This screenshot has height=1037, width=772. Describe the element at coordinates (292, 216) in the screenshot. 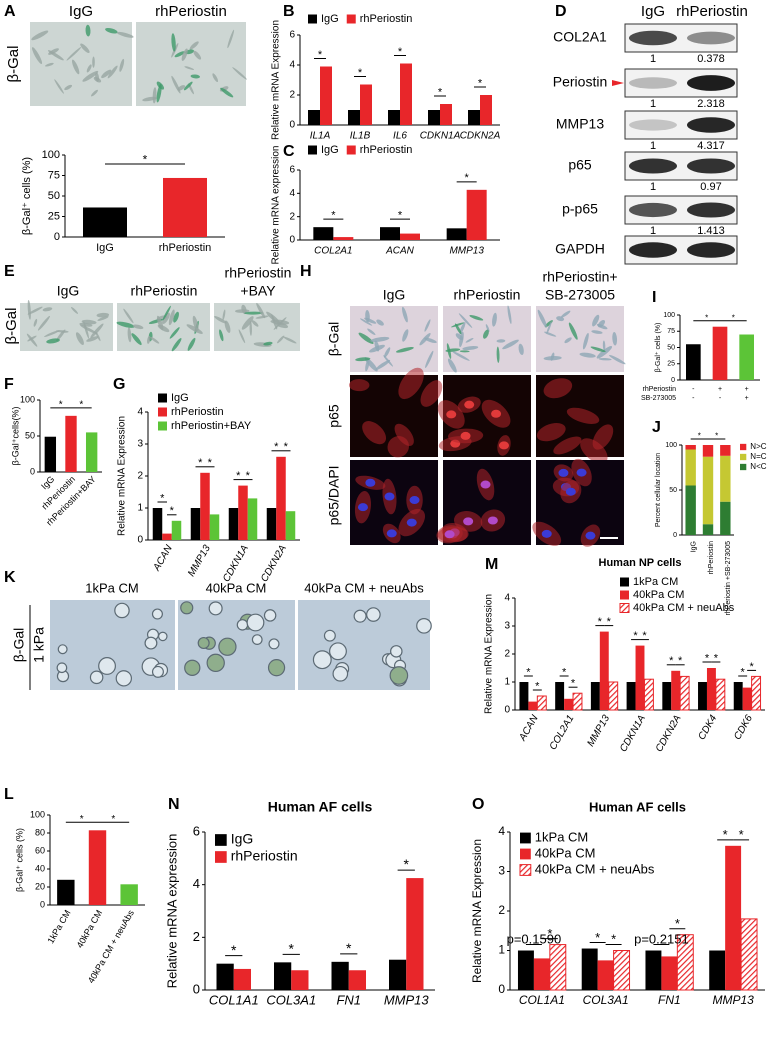

I see `y-tick-label: 2` at that location.